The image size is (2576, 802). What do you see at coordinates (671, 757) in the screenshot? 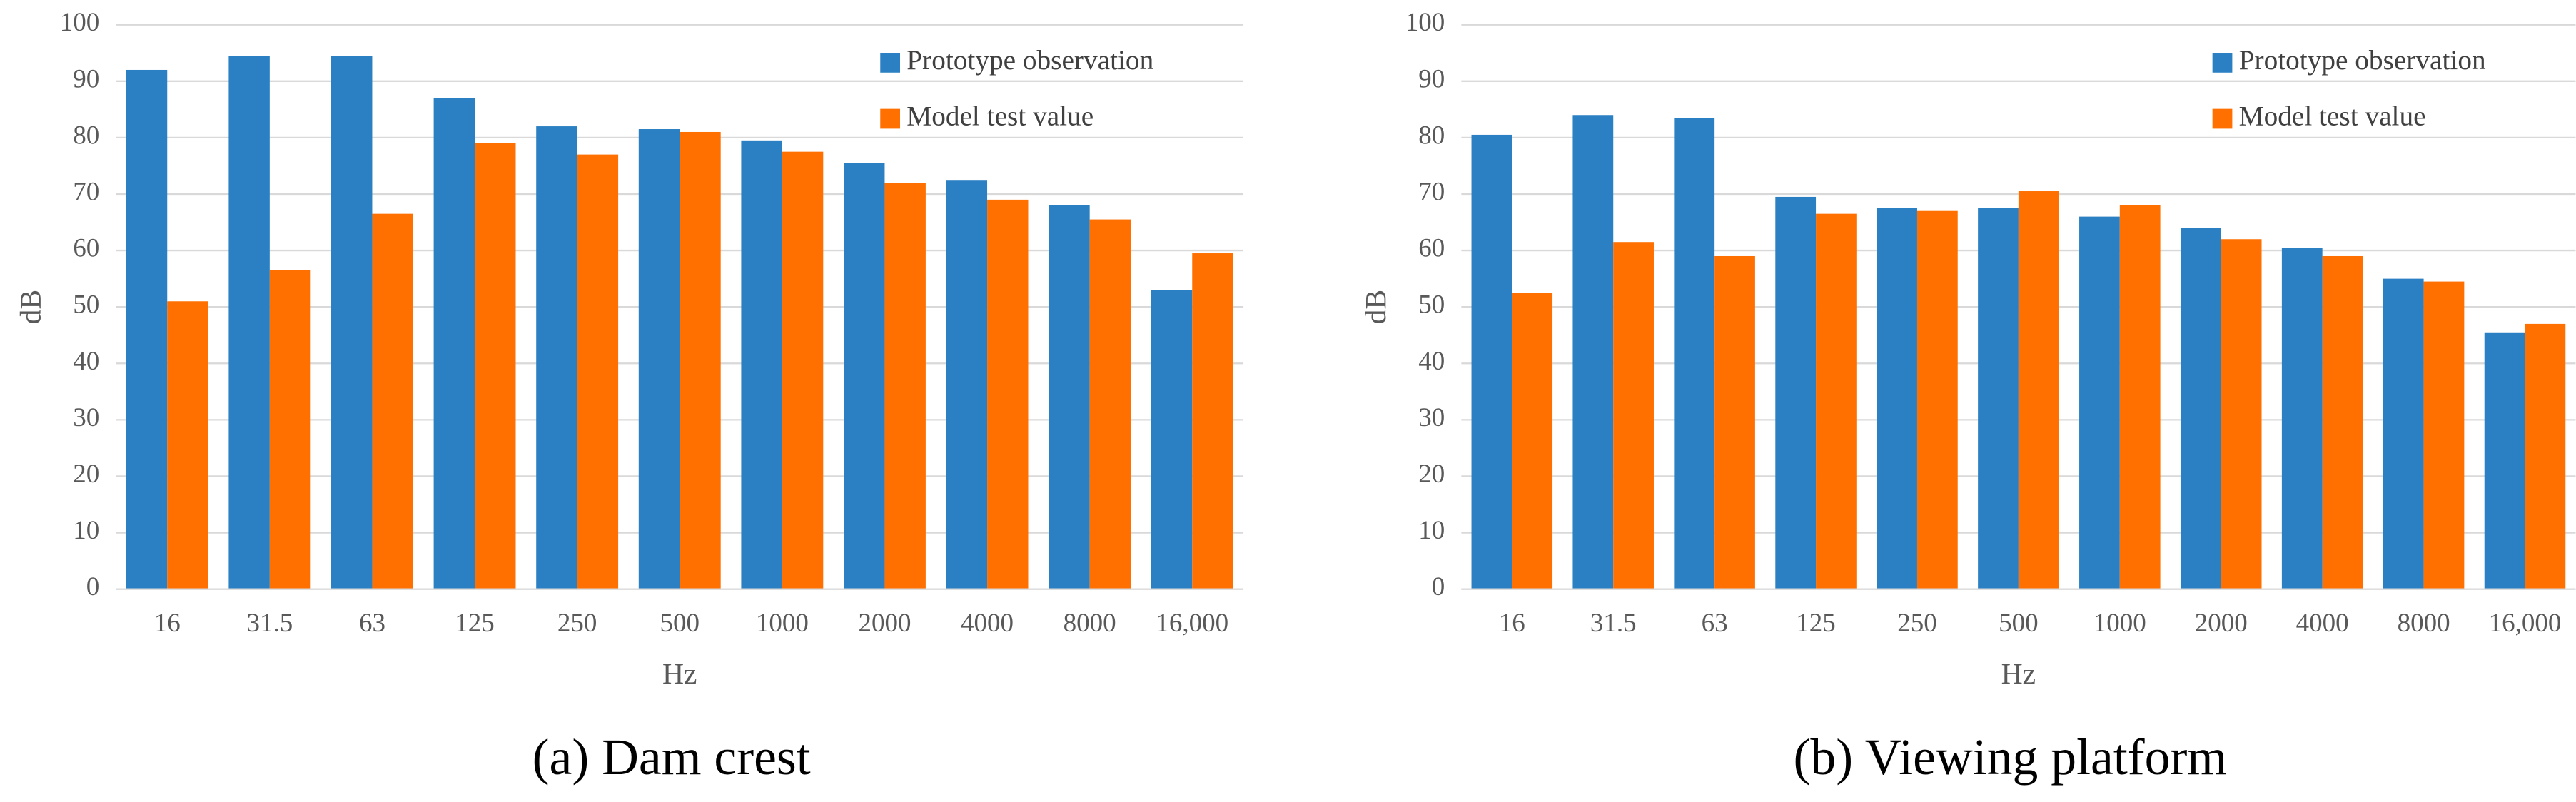
I see `caption: (a) Dam crest` at bounding box center [671, 757].